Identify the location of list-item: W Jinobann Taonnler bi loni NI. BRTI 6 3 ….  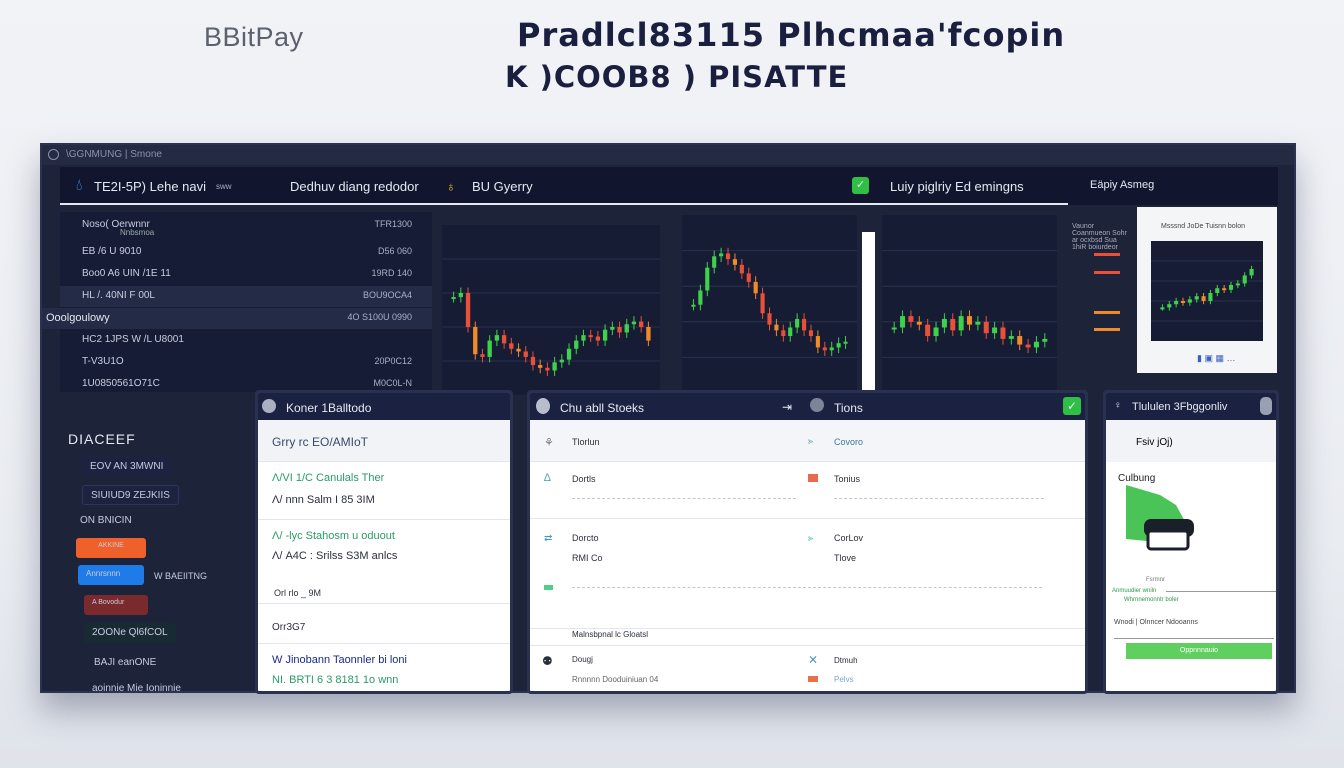
(339, 670).